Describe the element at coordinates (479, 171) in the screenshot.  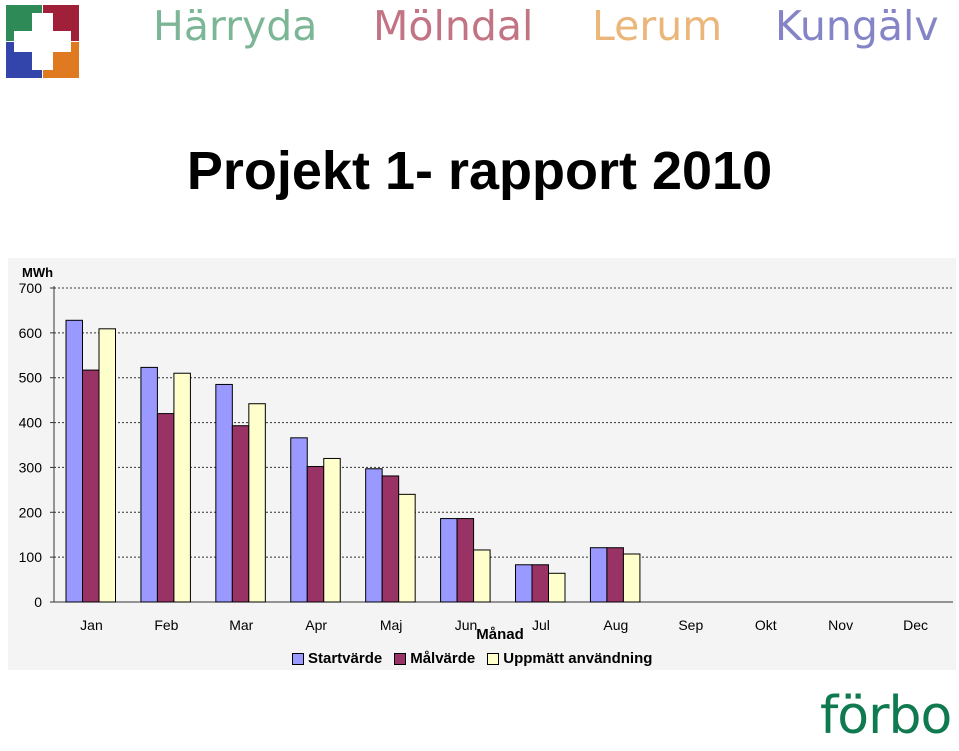
I see `page-title: Projekt 1- rapport 2010` at that location.